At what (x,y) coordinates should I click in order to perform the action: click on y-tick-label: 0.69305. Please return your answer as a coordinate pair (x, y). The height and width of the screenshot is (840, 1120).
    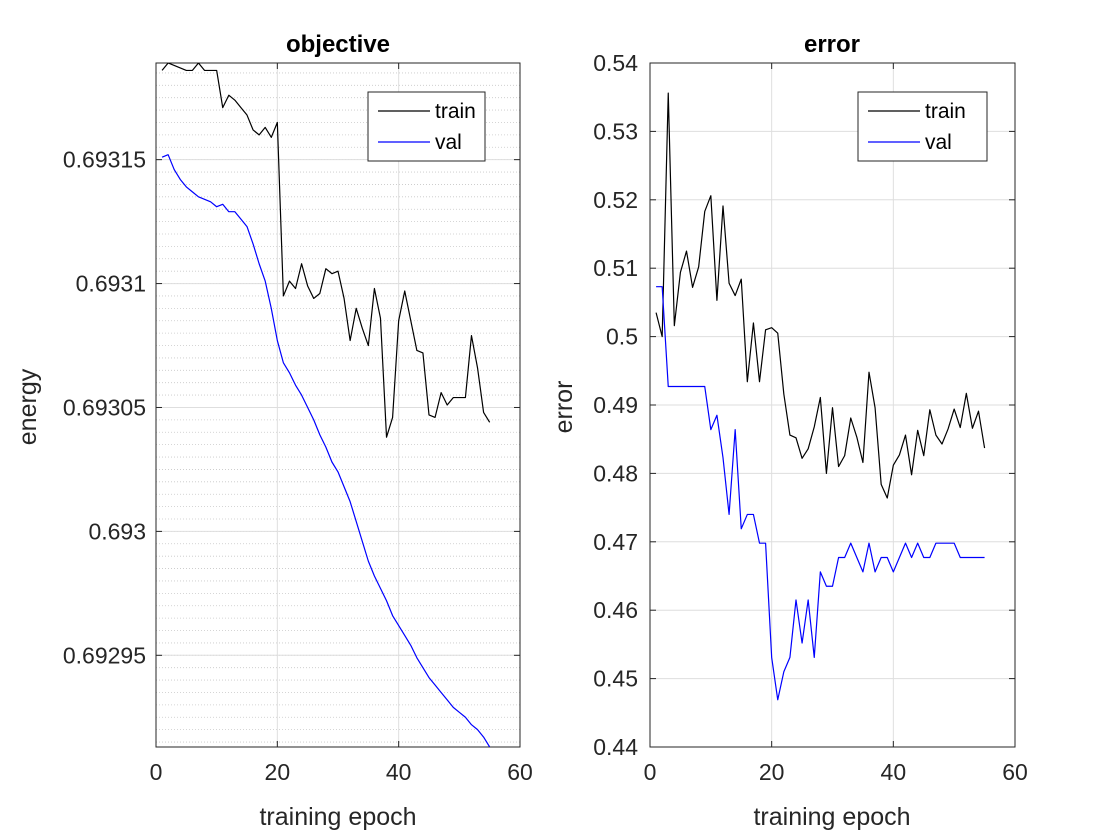
    Looking at the image, I should click on (104, 407).